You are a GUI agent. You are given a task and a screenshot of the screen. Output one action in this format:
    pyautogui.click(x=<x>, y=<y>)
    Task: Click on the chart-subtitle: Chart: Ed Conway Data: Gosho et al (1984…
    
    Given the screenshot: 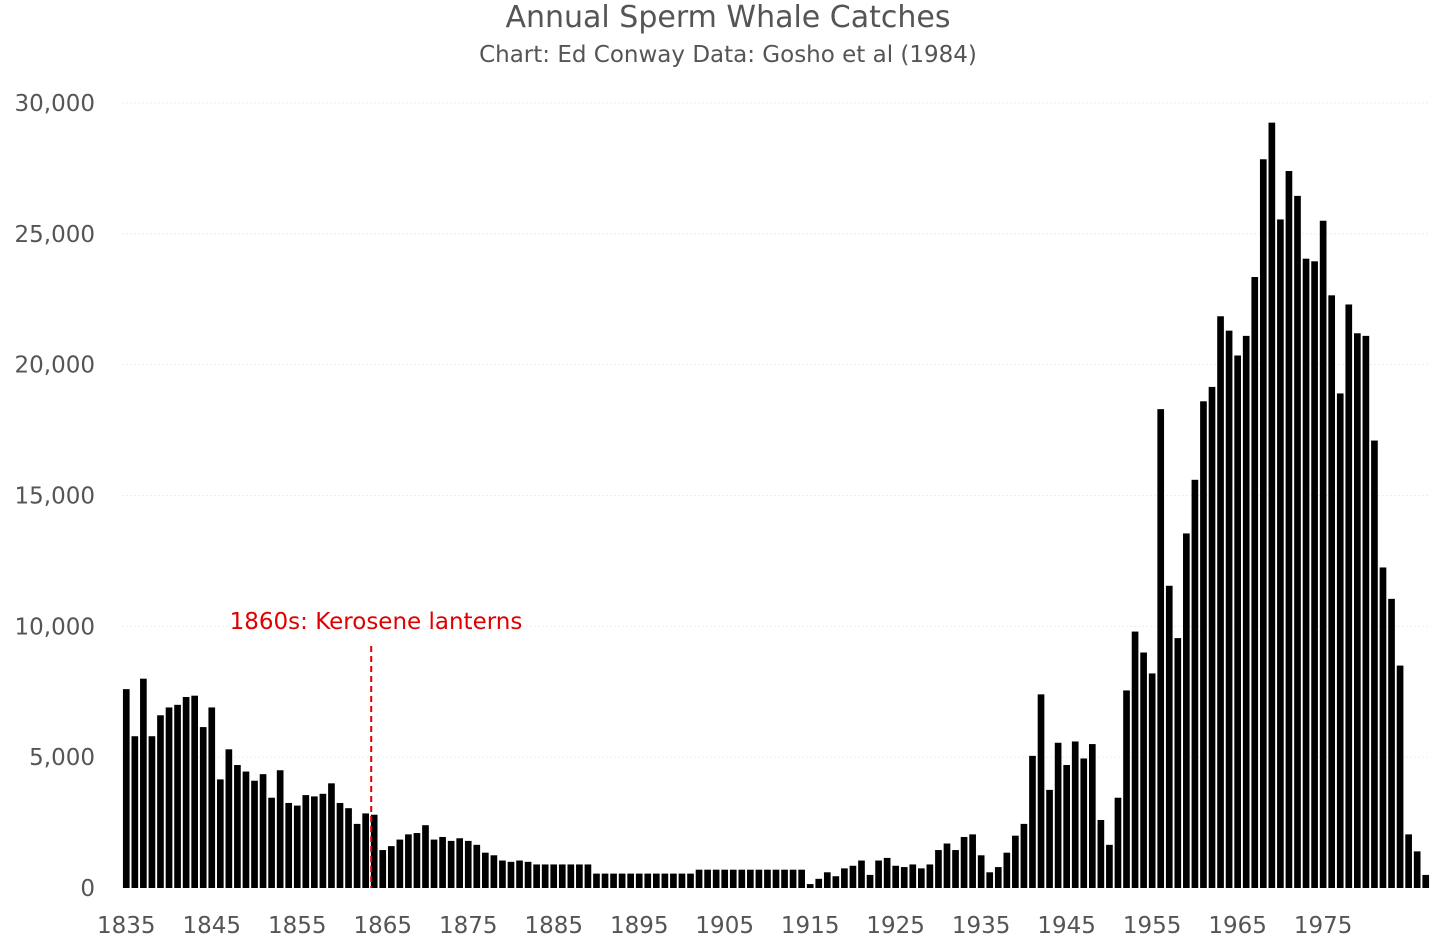 What is the action you would take?
    pyautogui.click(x=728, y=55)
    